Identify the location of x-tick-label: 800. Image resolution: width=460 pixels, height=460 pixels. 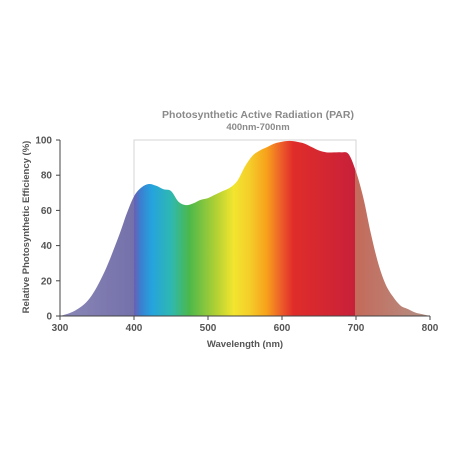
(430, 328).